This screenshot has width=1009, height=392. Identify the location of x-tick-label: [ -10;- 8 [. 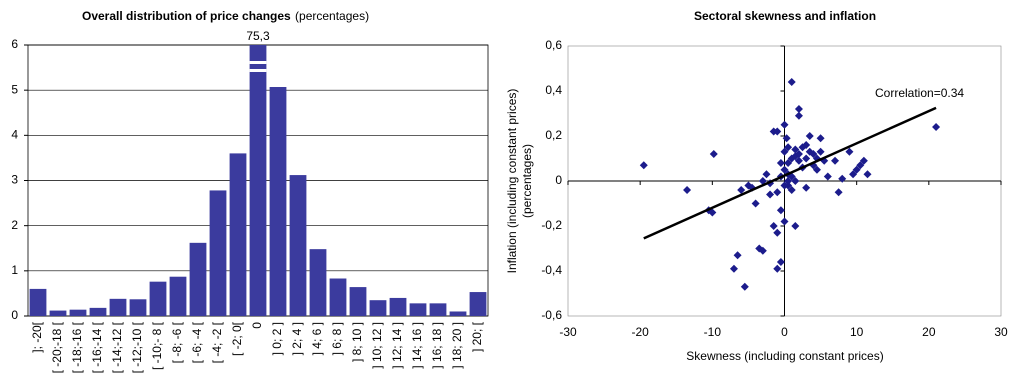
(157, 345).